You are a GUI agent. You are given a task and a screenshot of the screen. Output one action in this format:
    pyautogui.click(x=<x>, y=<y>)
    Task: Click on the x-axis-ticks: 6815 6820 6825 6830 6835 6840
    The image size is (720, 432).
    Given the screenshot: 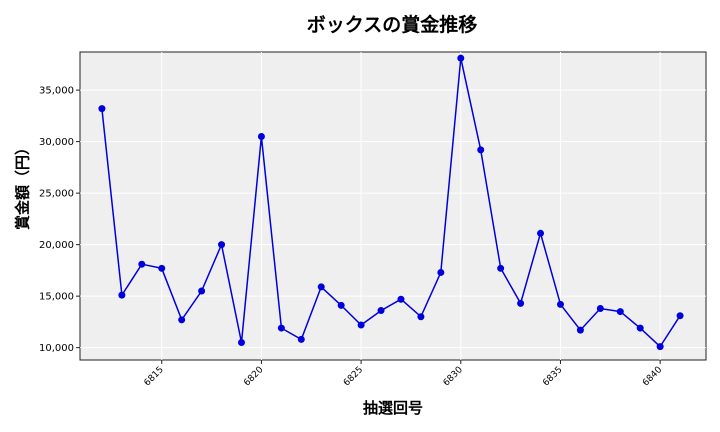 What is the action you would take?
    pyautogui.click(x=403, y=374)
    